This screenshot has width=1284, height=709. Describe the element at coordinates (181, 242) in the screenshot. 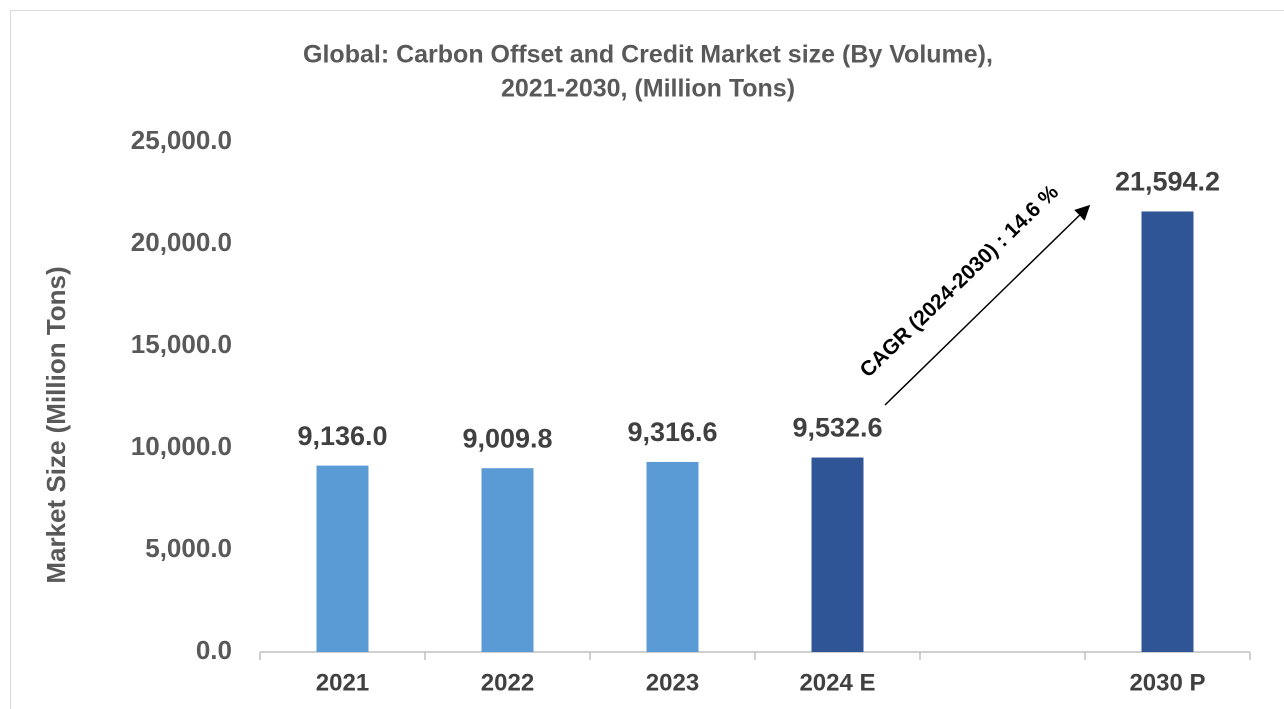

I see `y-tick-label: 20,000.0` at that location.